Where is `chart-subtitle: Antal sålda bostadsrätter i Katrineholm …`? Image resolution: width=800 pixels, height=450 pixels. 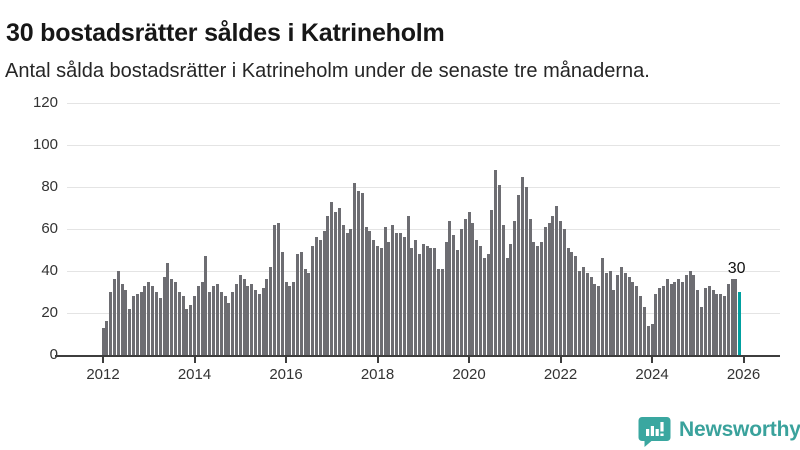
chart-subtitle: Antal sålda bostadsrätter i Katrineholm … is located at coordinates (327, 71).